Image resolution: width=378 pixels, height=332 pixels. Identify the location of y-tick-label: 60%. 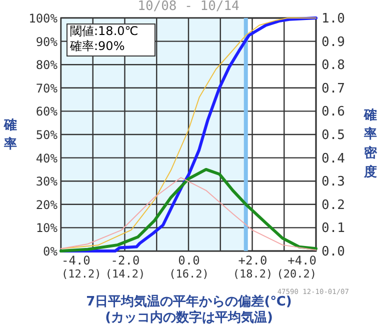
(47, 111).